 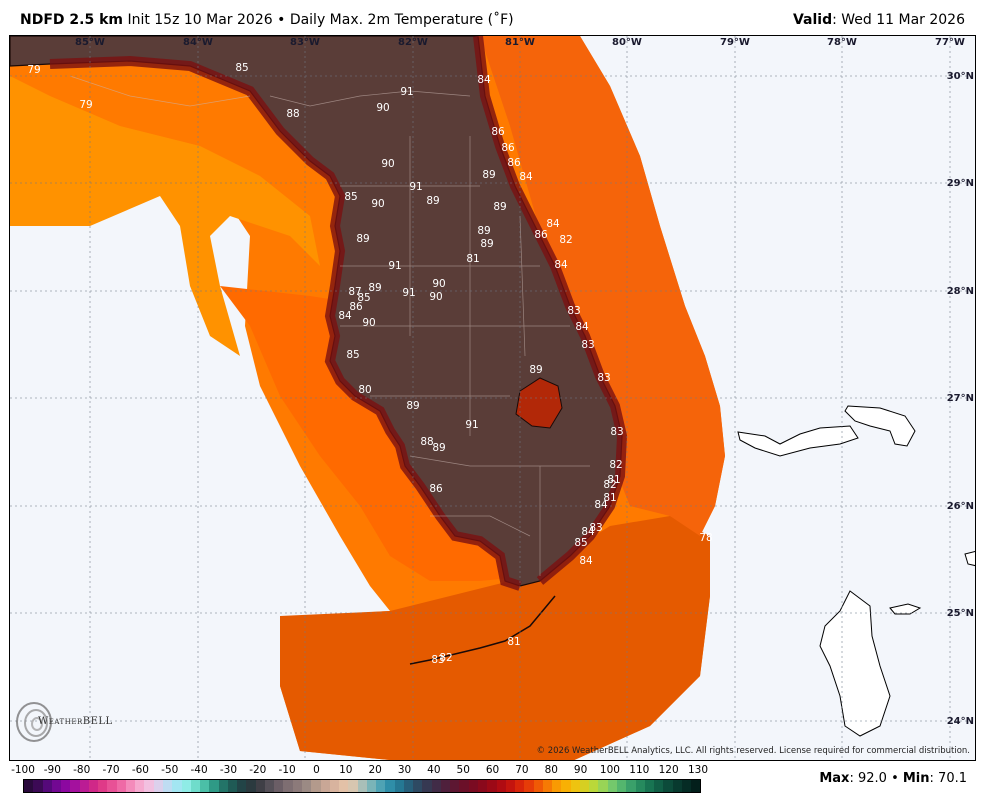 What do you see at coordinates (550, 310) in the screenshot?
I see `coastal-fringe-east` at bounding box center [550, 310].